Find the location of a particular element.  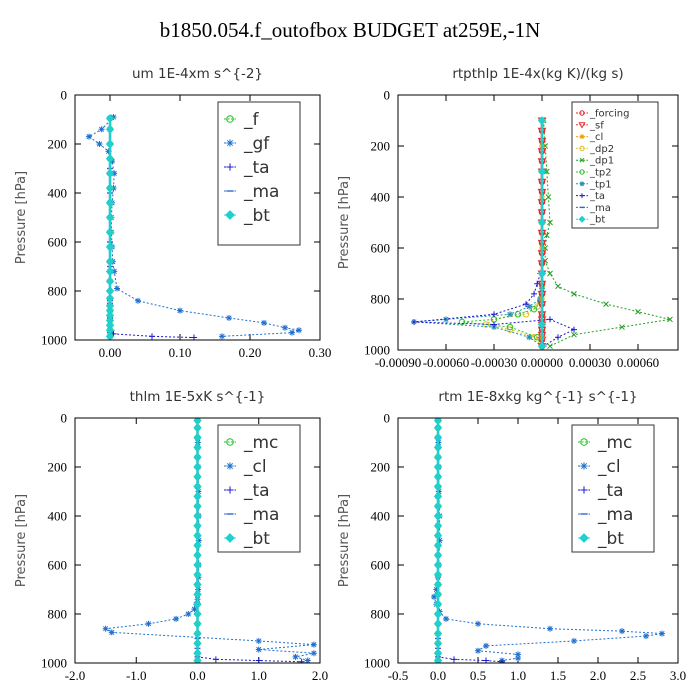

legend: _f _gf _ta _ma _bt is located at coordinates (259, 173).